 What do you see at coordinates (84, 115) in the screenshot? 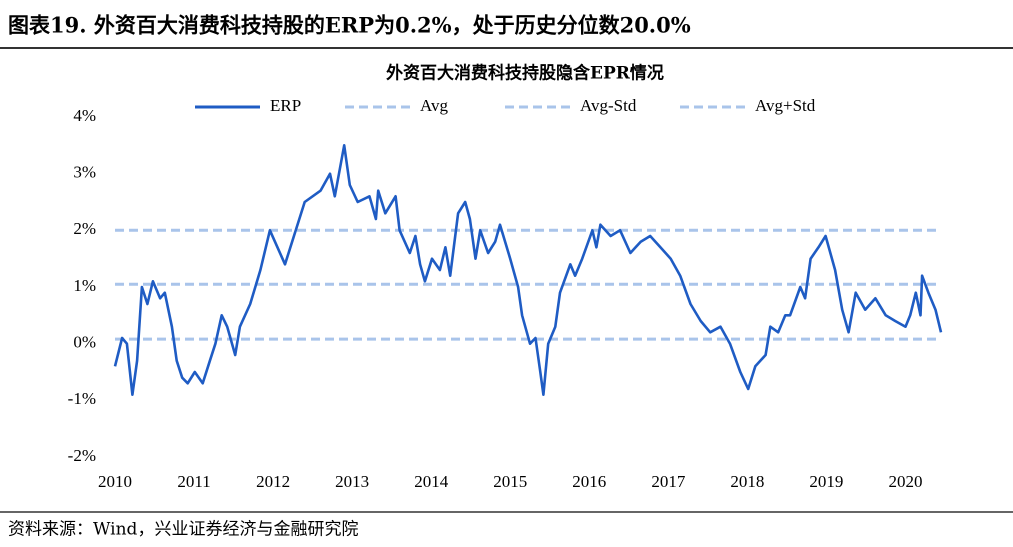
I see `y-tick-label: 4%` at bounding box center [84, 115].